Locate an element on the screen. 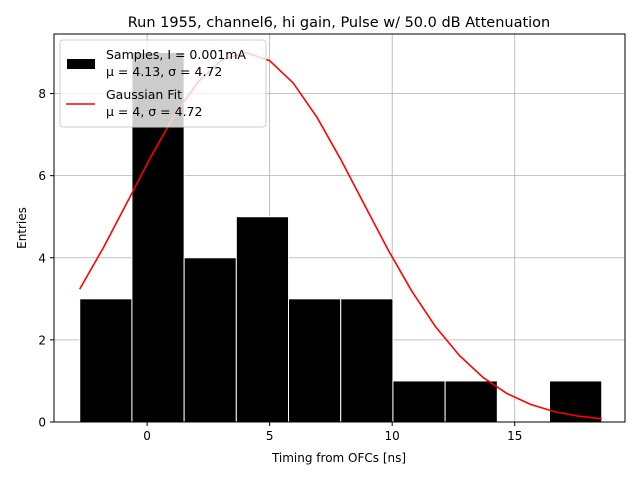 The image size is (640, 480). y-axis-ticks: 0 2 4 6 8 is located at coordinates (46, 258).